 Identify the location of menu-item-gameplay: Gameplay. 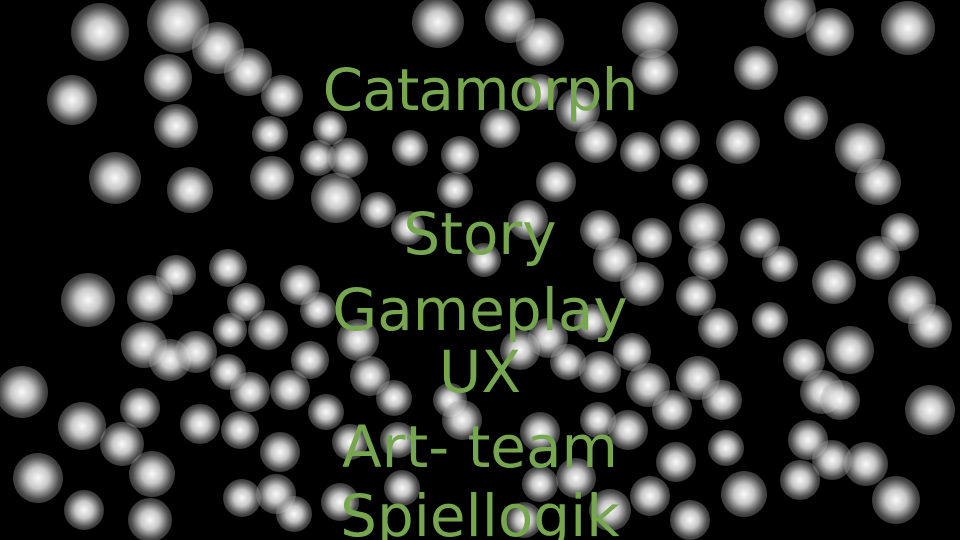
(480, 310).